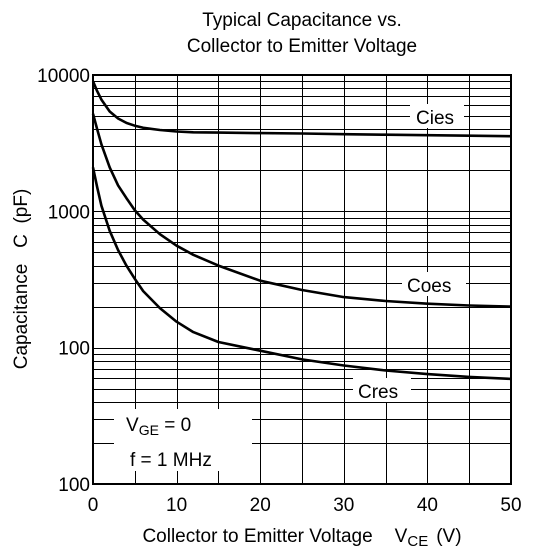 The image size is (533, 552). Describe the element at coordinates (429, 286) in the screenshot. I see `series-label-coes-text: Coes` at that location.